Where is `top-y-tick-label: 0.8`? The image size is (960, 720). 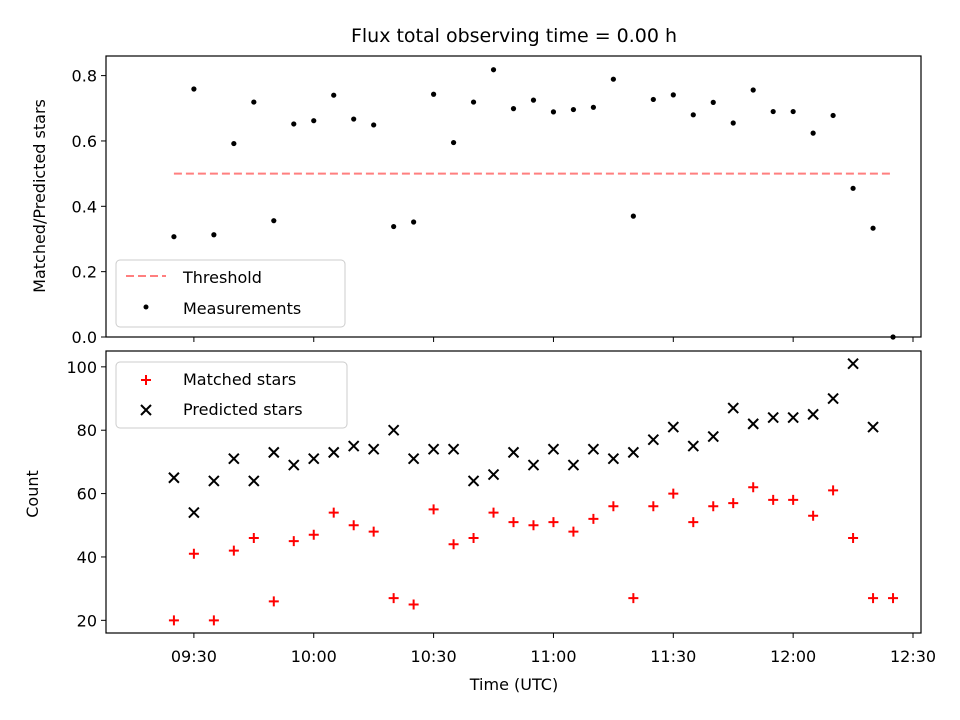
top-y-tick-label: 0.8 is located at coordinates (84, 76).